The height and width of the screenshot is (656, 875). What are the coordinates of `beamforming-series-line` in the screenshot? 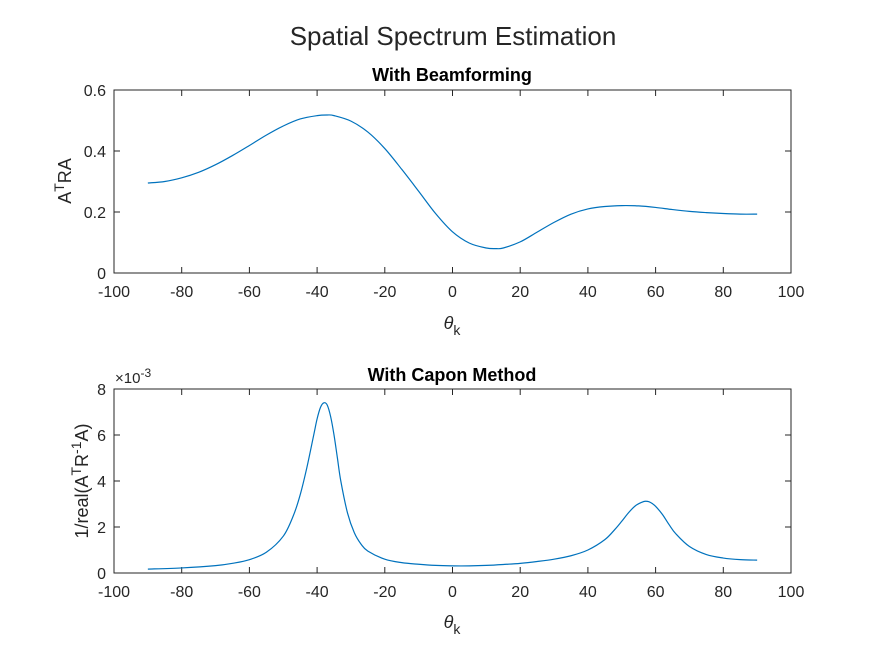 It's located at (452, 182).